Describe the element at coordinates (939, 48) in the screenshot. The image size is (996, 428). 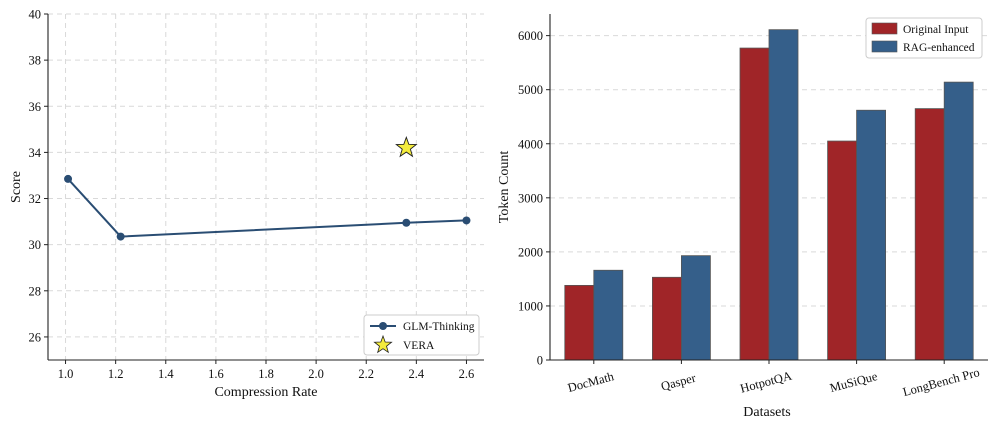
I see `legend-label: RAG-enhanced` at that location.